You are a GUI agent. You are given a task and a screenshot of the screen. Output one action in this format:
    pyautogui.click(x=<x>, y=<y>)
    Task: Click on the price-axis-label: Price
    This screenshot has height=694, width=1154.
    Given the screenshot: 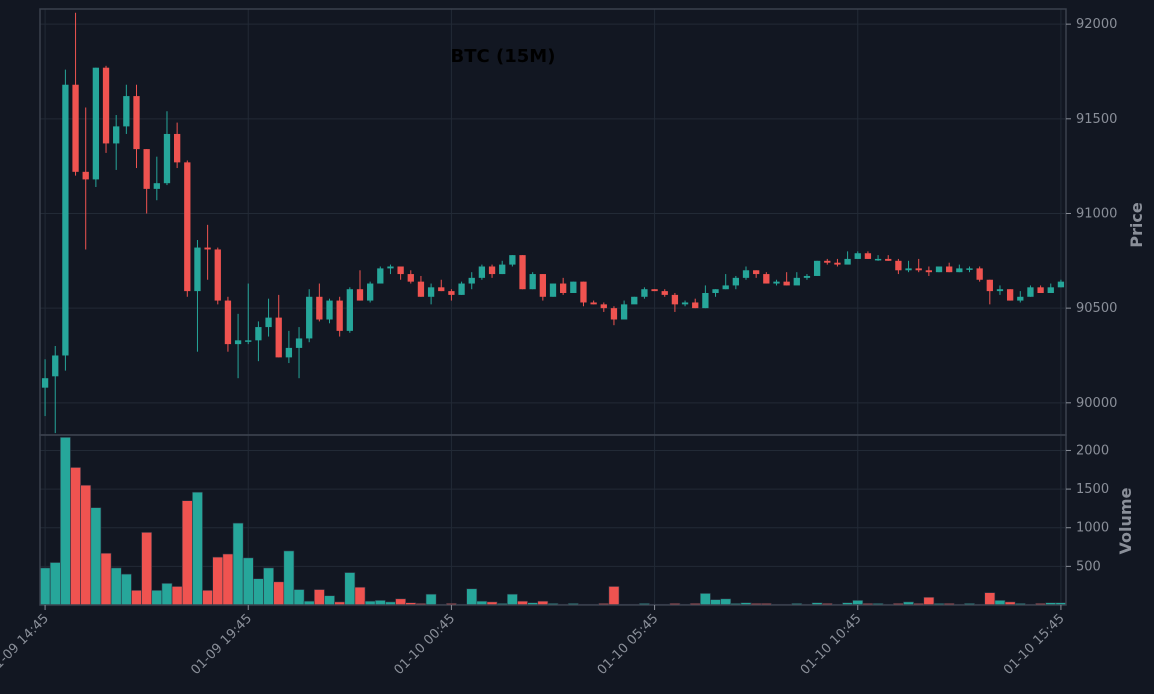 What is the action you would take?
    pyautogui.click(x=1136, y=225)
    